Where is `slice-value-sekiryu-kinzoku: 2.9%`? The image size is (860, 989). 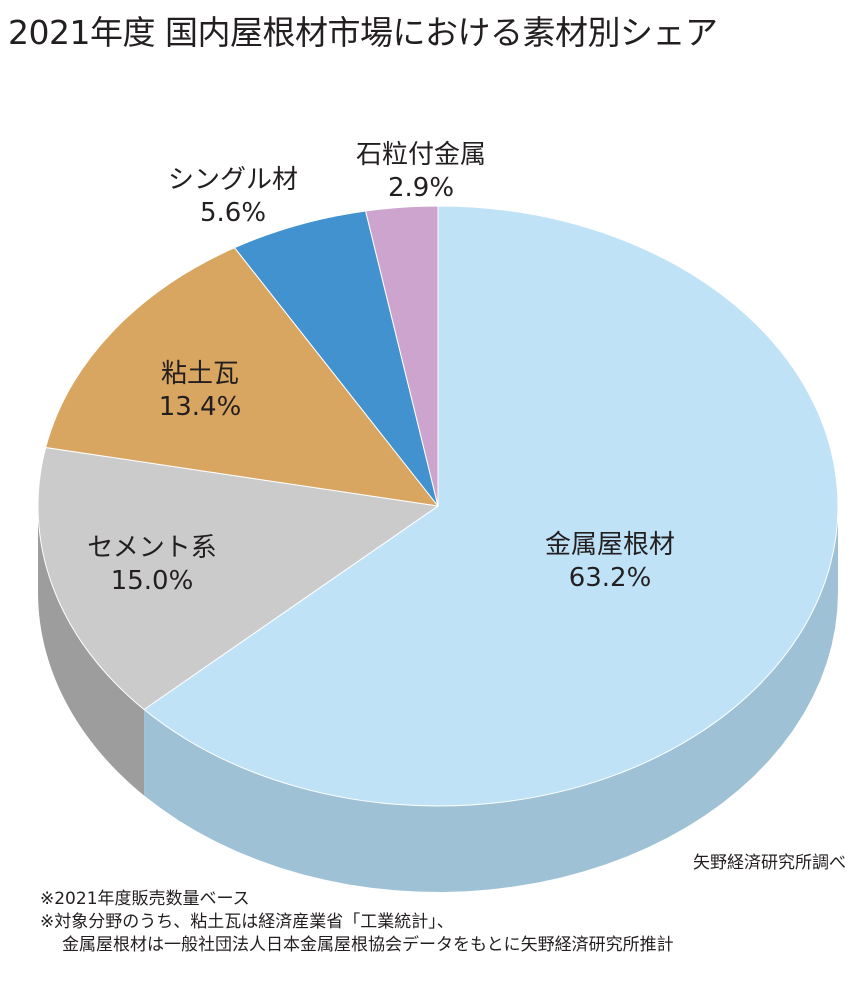 slice-value-sekiryu-kinzoku: 2.9% is located at coordinates (421, 188).